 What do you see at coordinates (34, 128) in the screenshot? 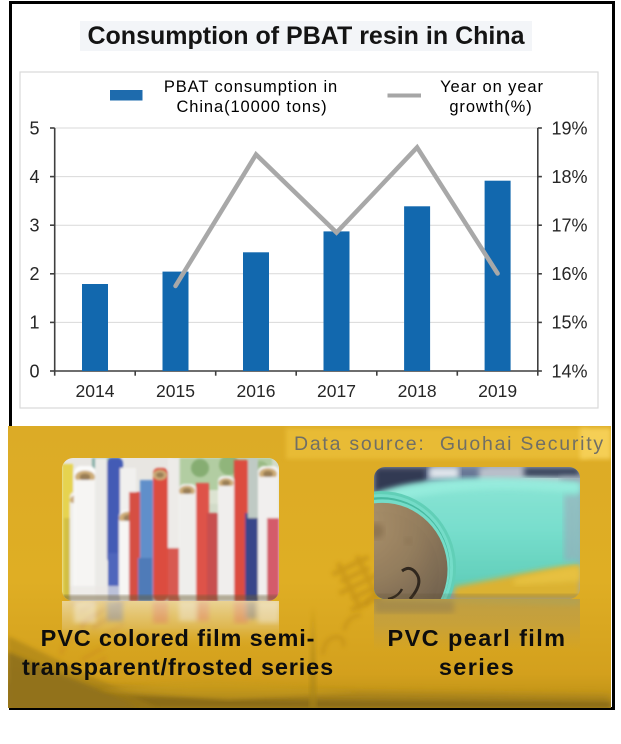
I see `svg-text: 5` at bounding box center [34, 128].